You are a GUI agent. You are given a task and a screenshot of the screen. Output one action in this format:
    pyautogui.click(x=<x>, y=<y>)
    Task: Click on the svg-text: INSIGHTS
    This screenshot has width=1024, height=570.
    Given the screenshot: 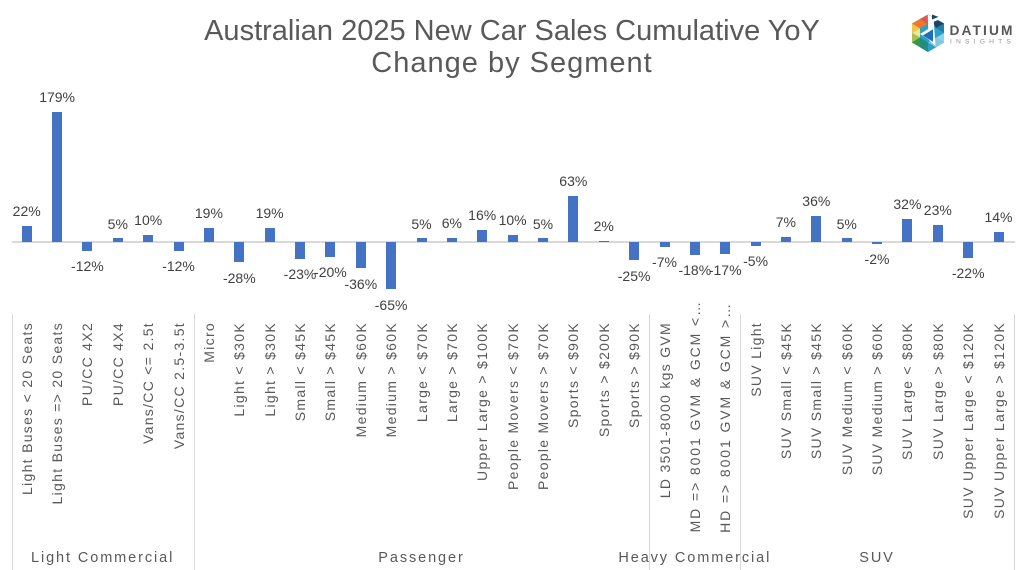 What is the action you would take?
    pyautogui.click(x=982, y=41)
    